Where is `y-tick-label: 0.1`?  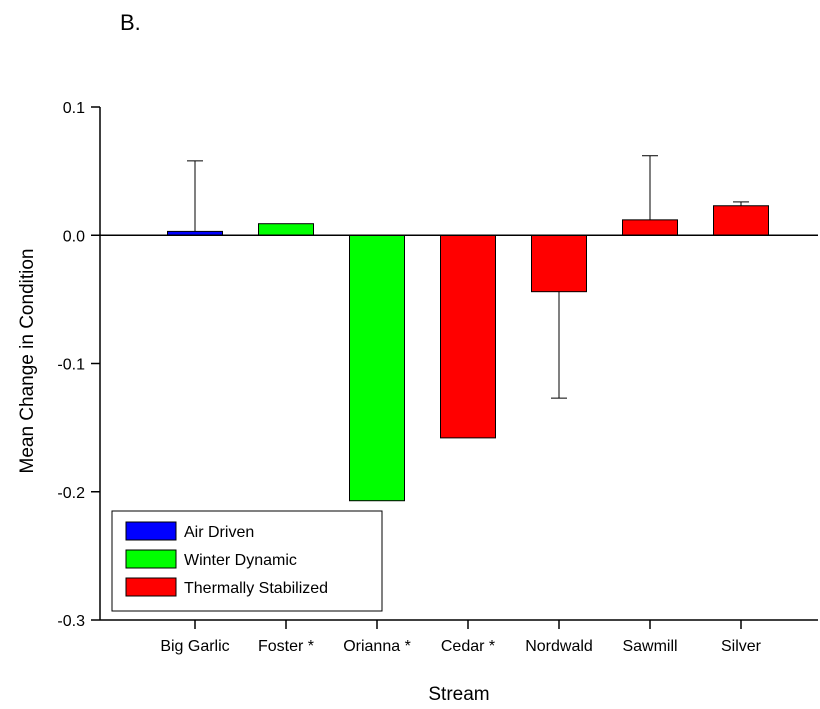 y-tick-label: 0.1 is located at coordinates (74, 108).